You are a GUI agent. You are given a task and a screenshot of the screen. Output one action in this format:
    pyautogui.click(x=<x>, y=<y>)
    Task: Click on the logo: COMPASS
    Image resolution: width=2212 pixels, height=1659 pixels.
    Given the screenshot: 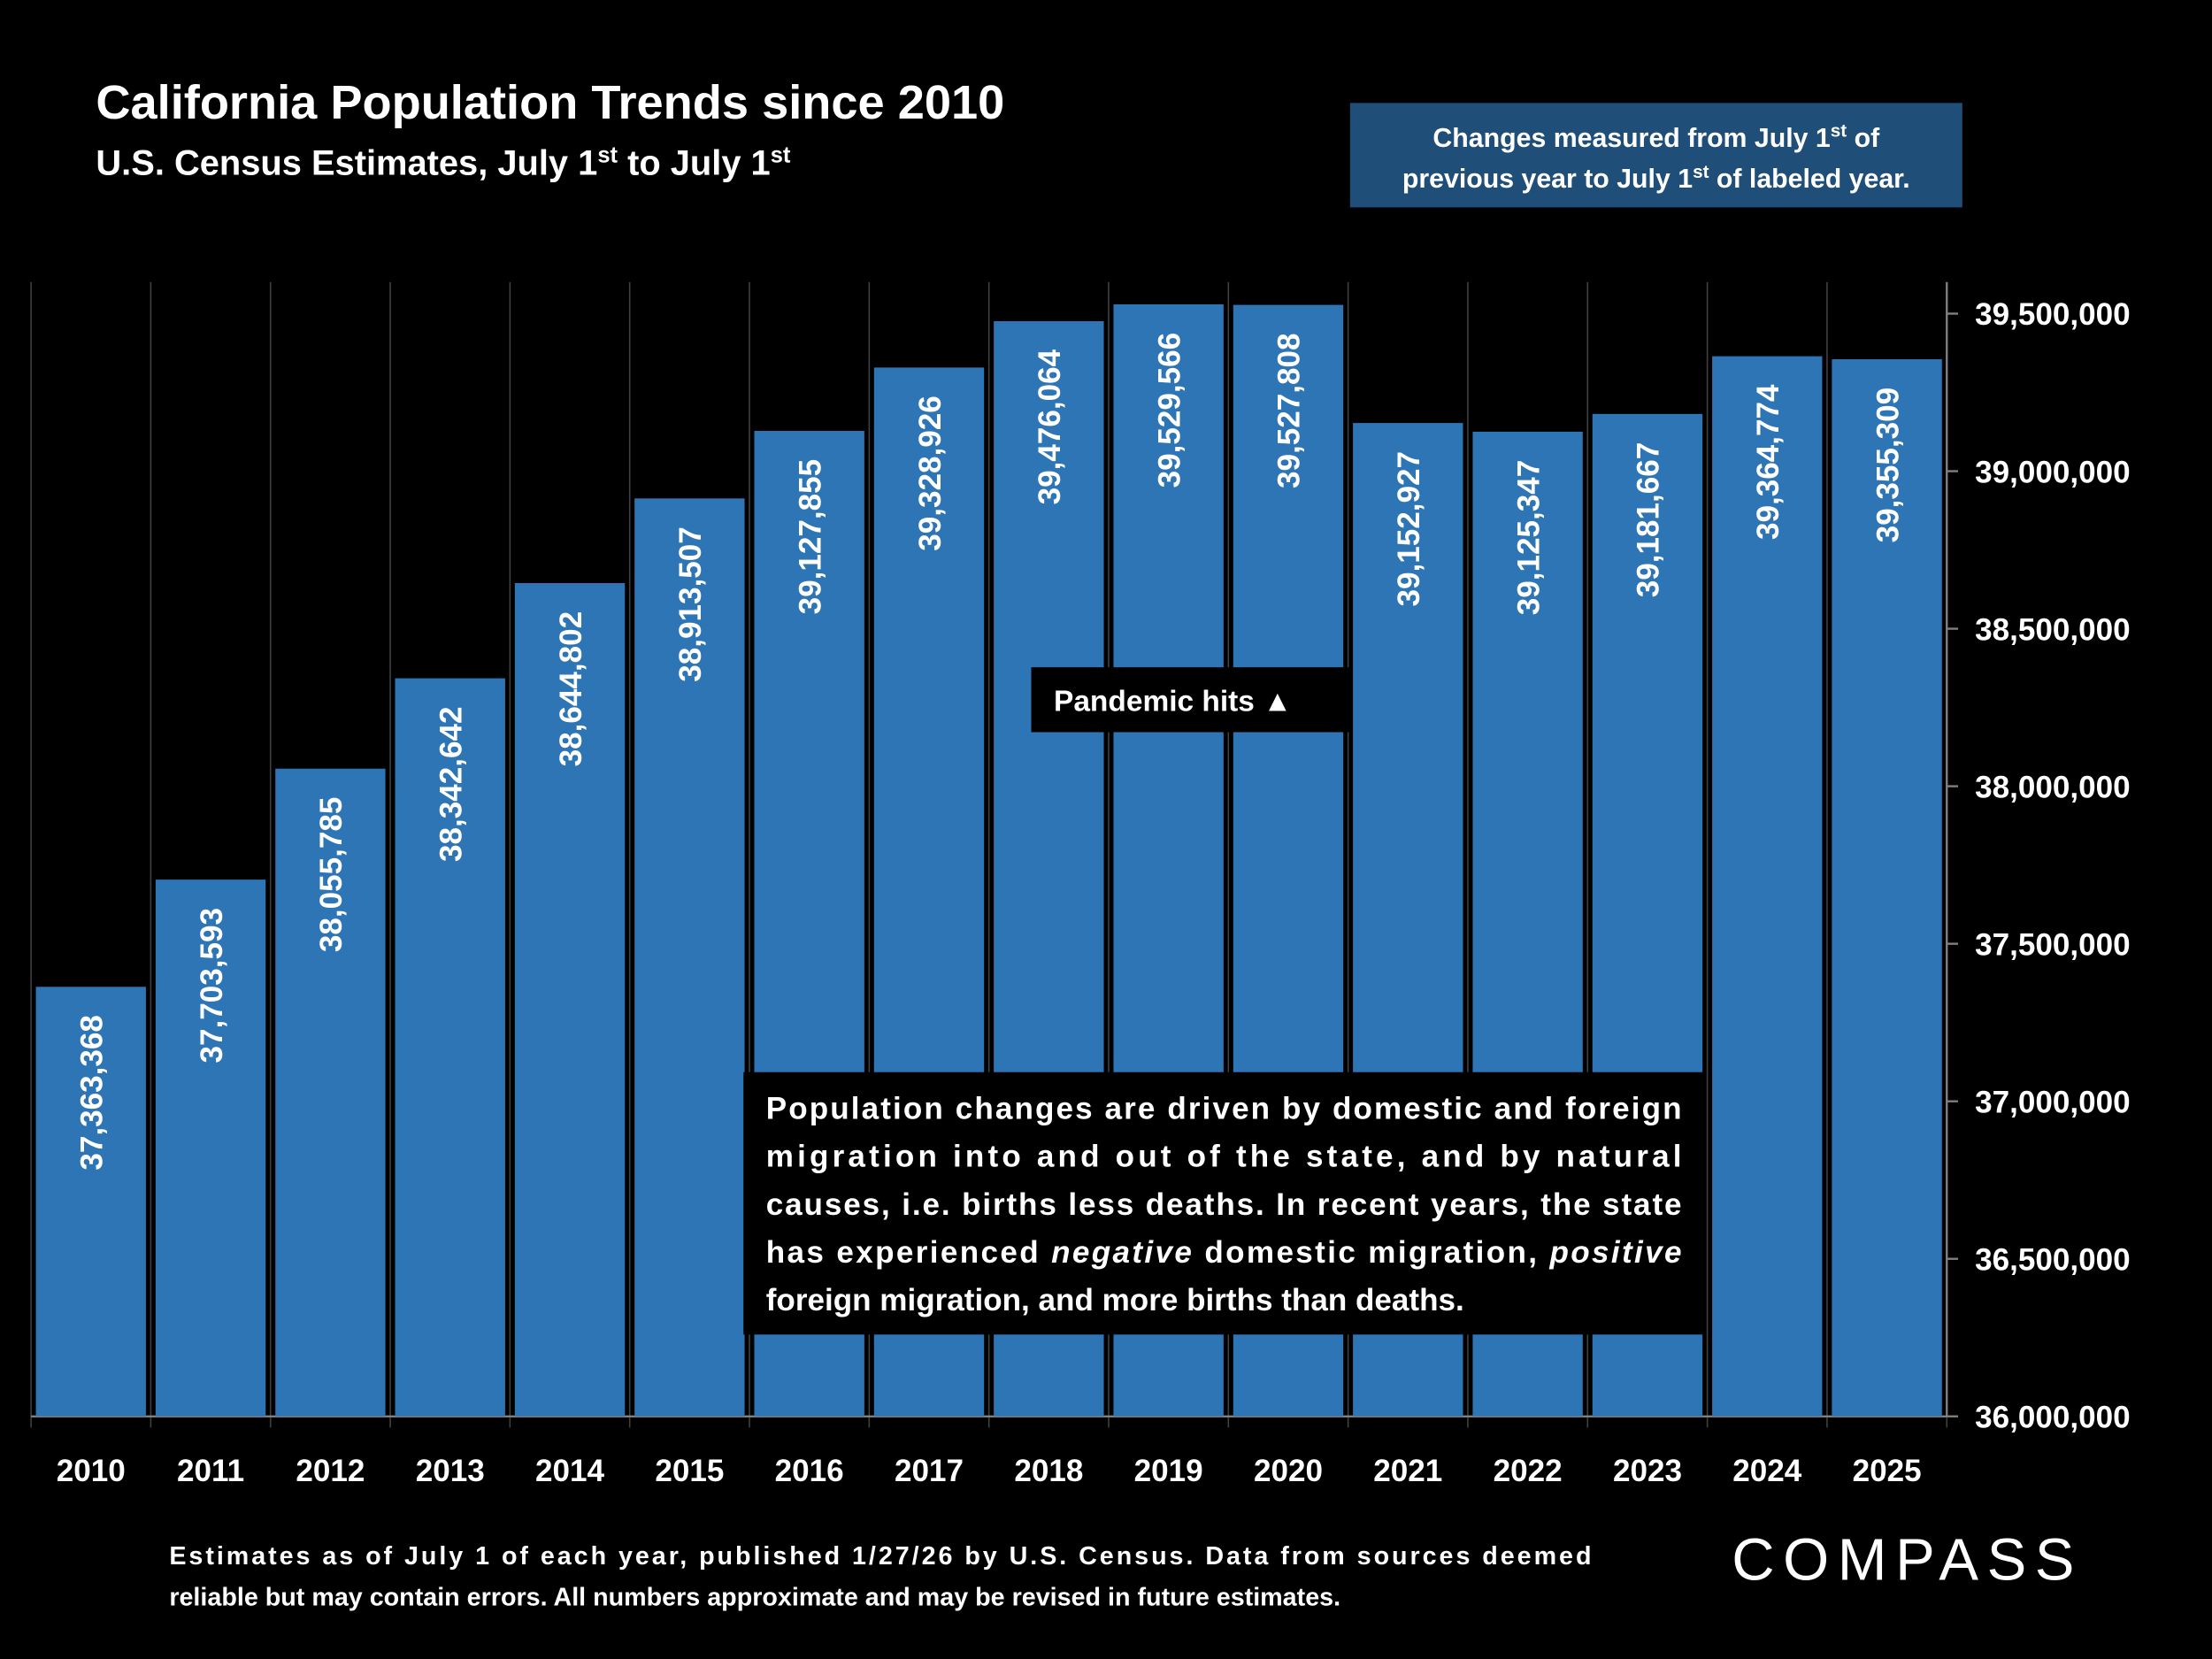 What is the action you would take?
    pyautogui.click(x=1908, y=1561)
    